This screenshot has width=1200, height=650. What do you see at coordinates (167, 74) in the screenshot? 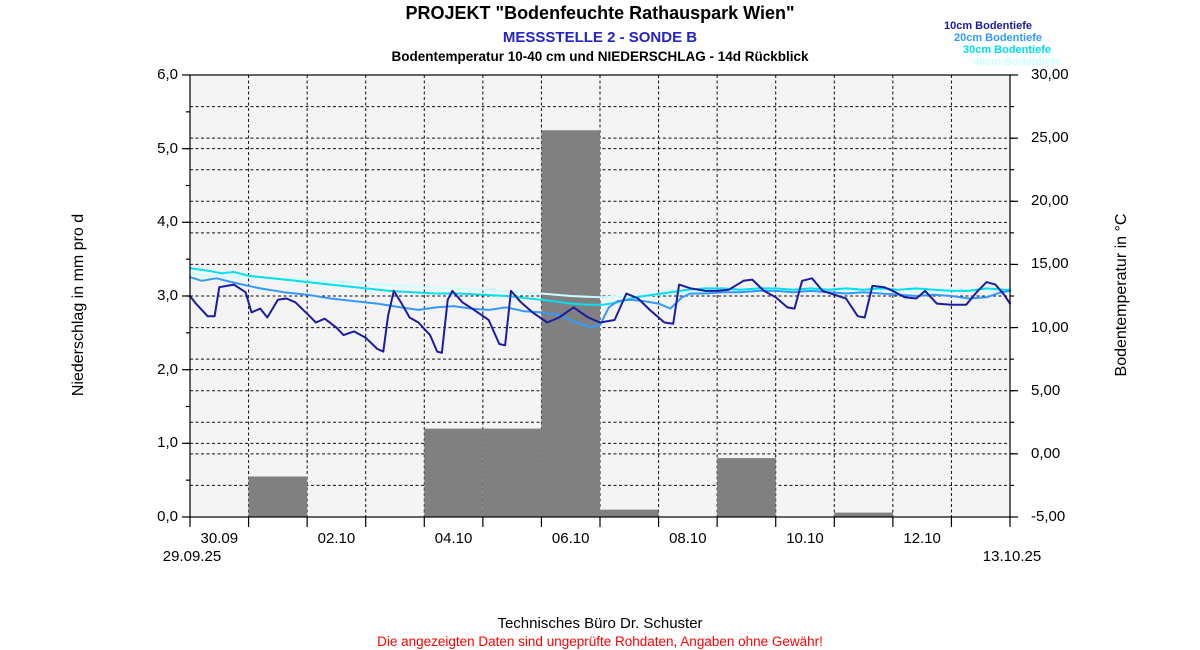
I see `y-left-tick-label: 6,0` at bounding box center [167, 74].